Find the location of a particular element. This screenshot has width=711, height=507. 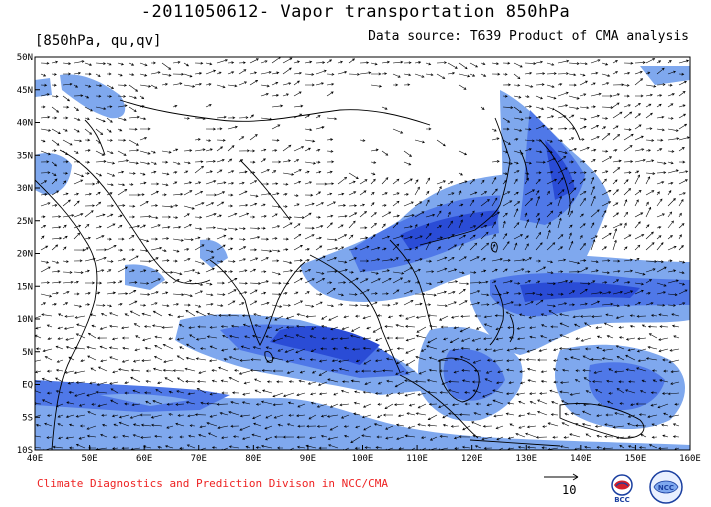

x-tick-label: 140E is located at coordinates (581, 459).